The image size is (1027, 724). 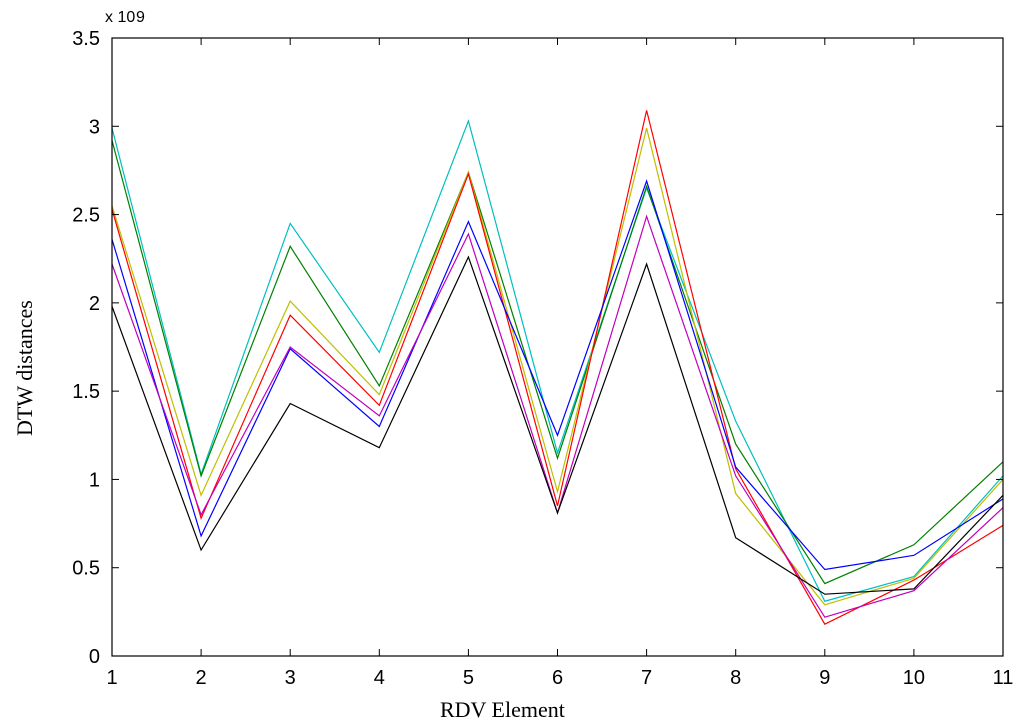 I want to click on multiplier-label: x 10, so click(x=120, y=17).